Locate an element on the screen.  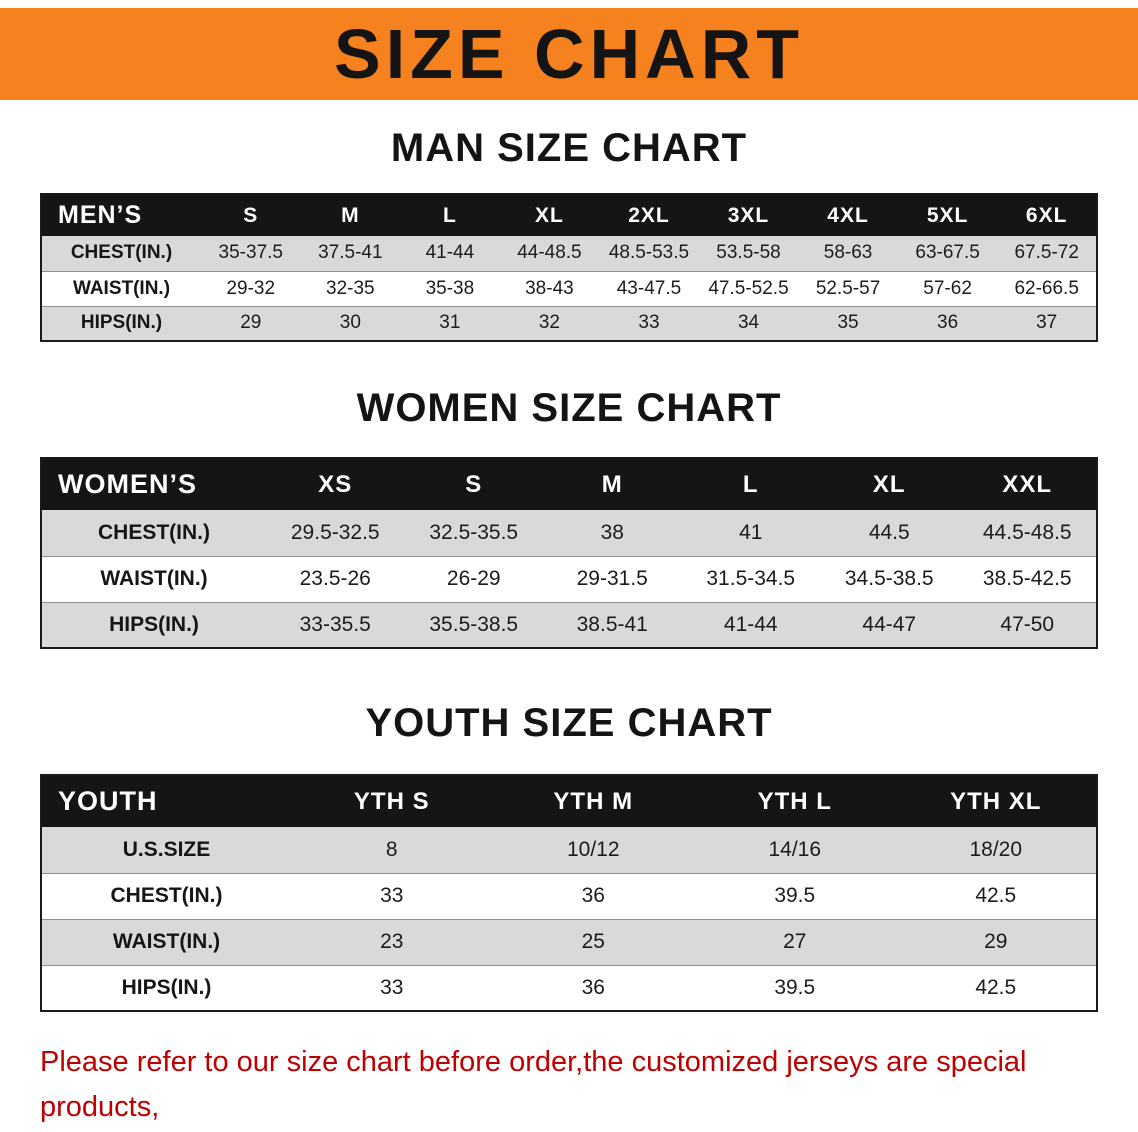
size-value-cell: 58-63 is located at coordinates (848, 254).